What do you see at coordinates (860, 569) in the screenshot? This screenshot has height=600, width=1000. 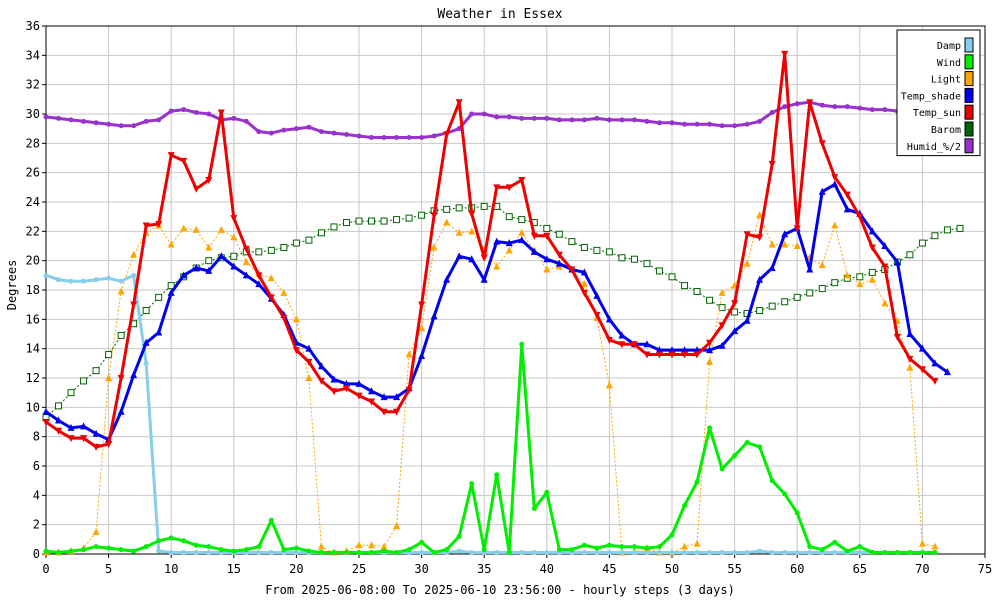 I see `x-tick-label: 65` at bounding box center [860, 569].